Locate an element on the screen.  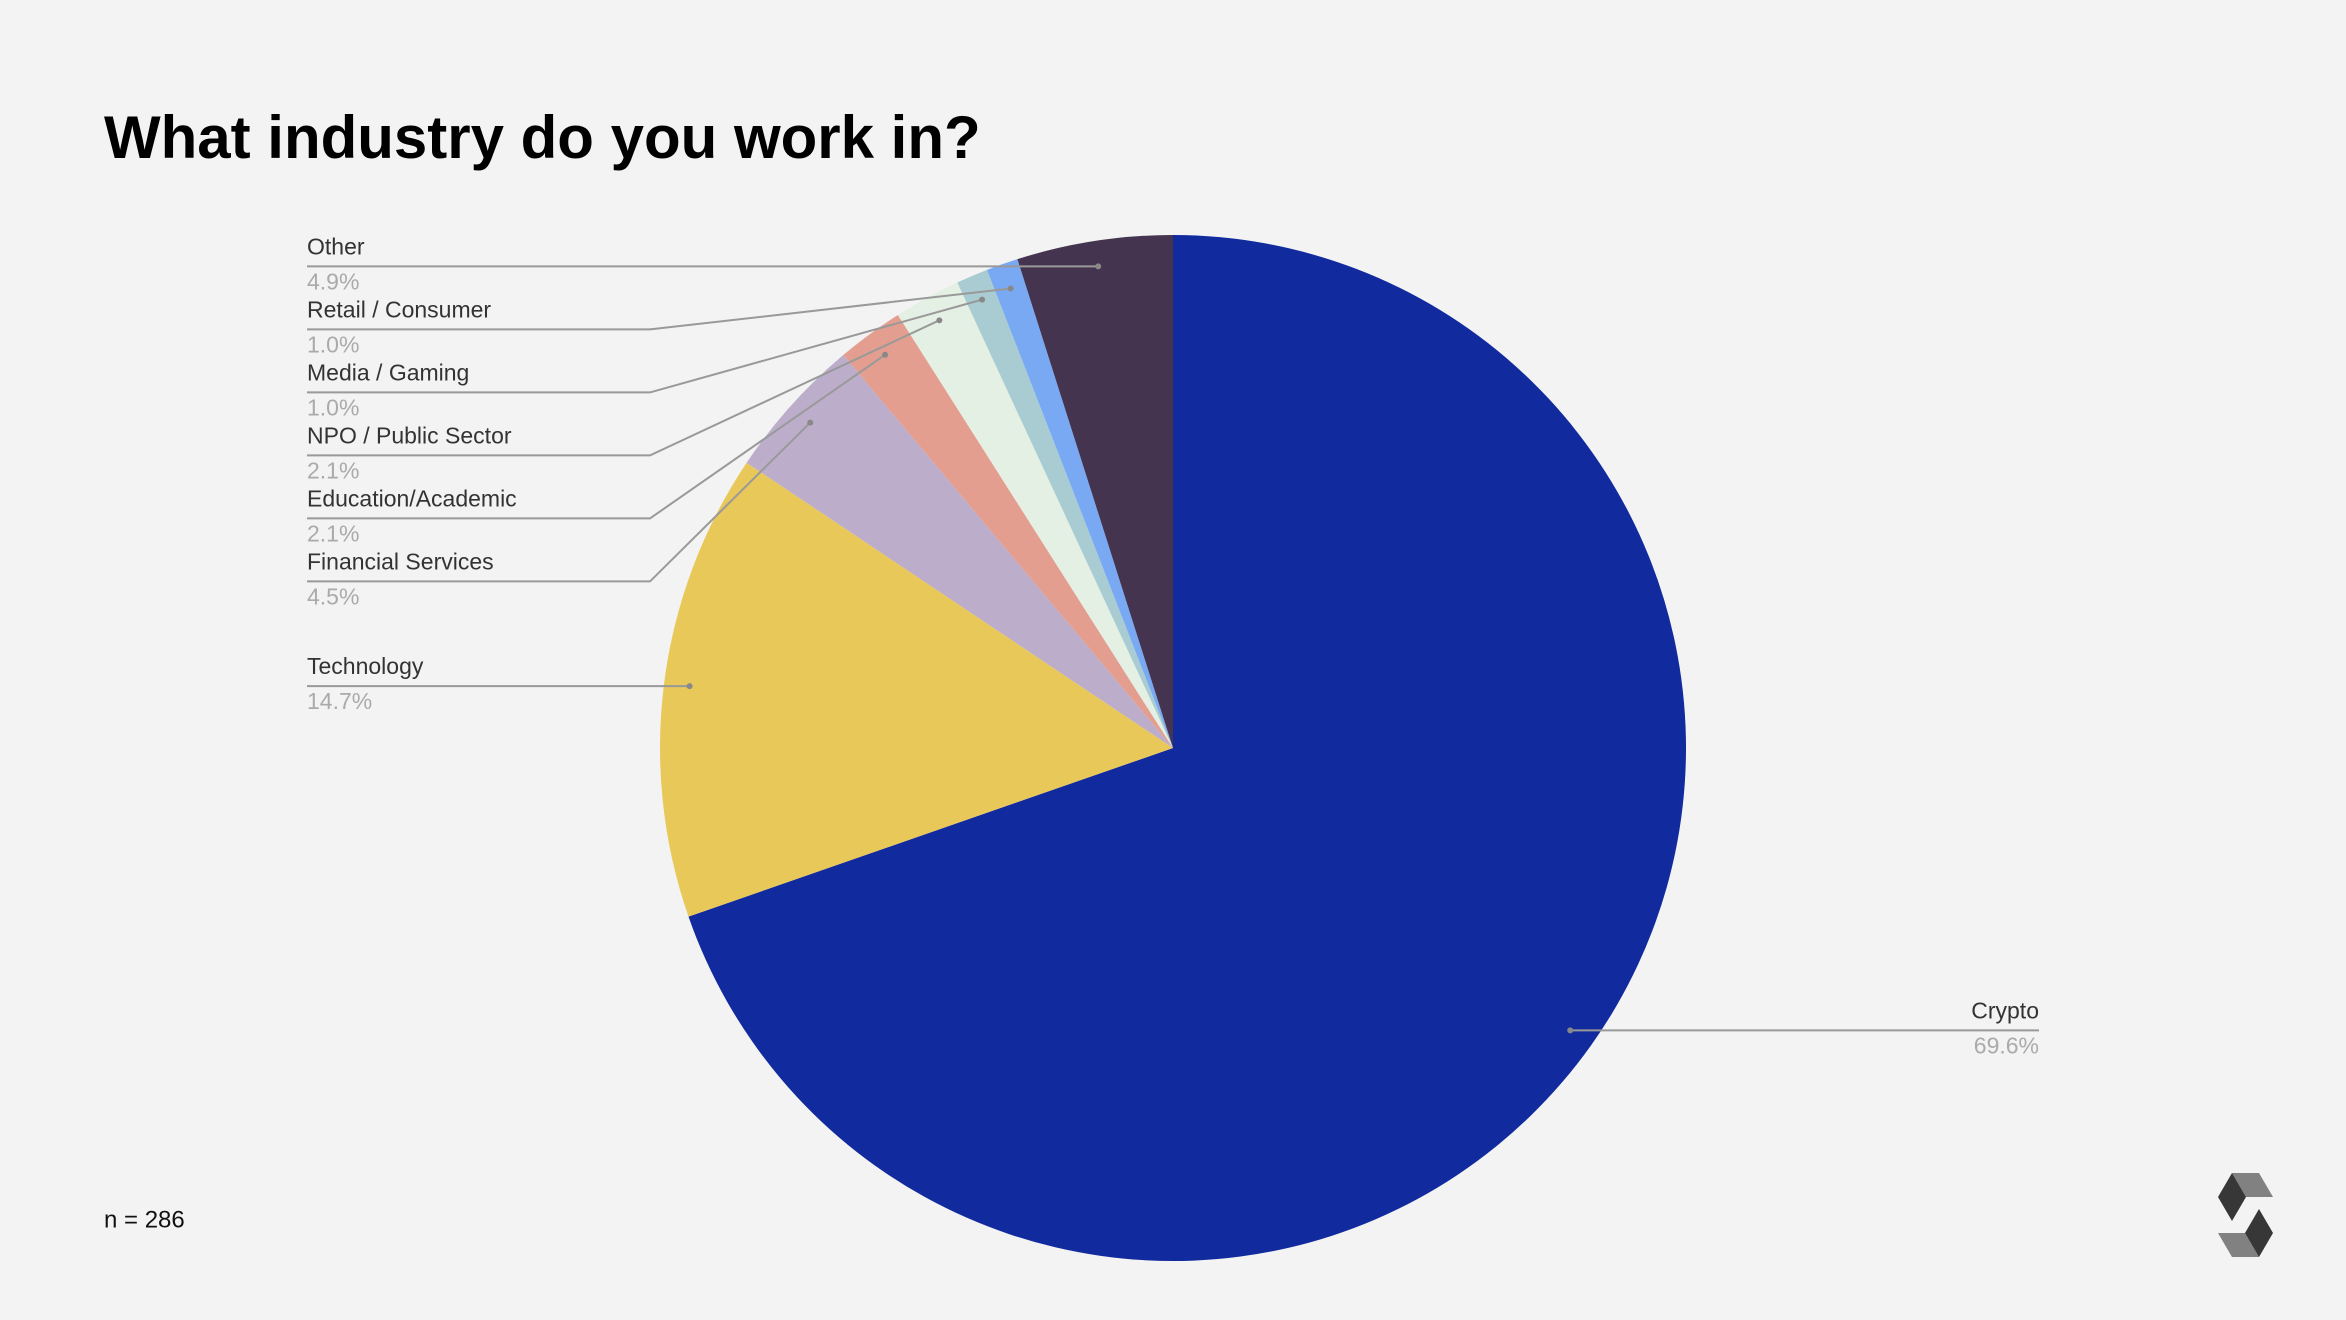
slice-label: Crypto is located at coordinates (2005, 1010).